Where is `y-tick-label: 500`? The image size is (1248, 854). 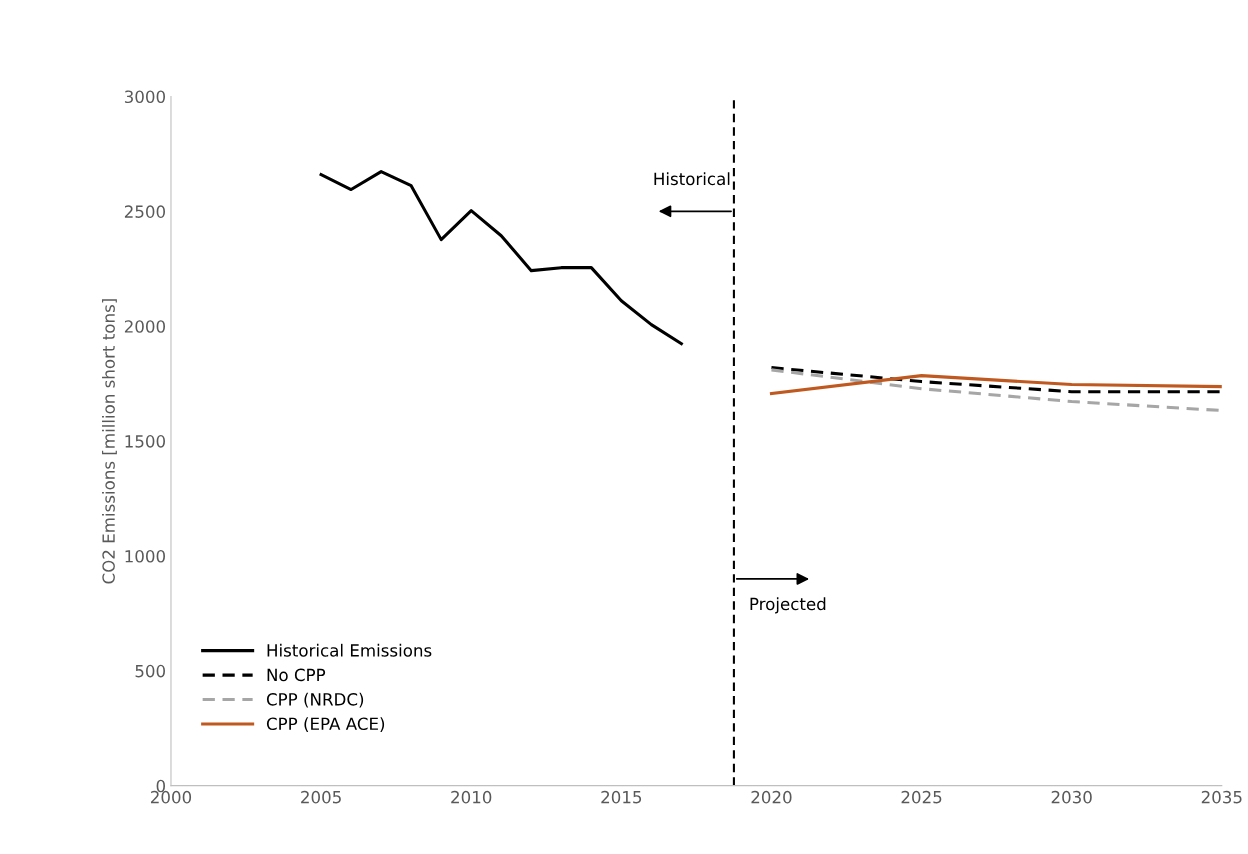 y-tick-label: 500 is located at coordinates (150, 671).